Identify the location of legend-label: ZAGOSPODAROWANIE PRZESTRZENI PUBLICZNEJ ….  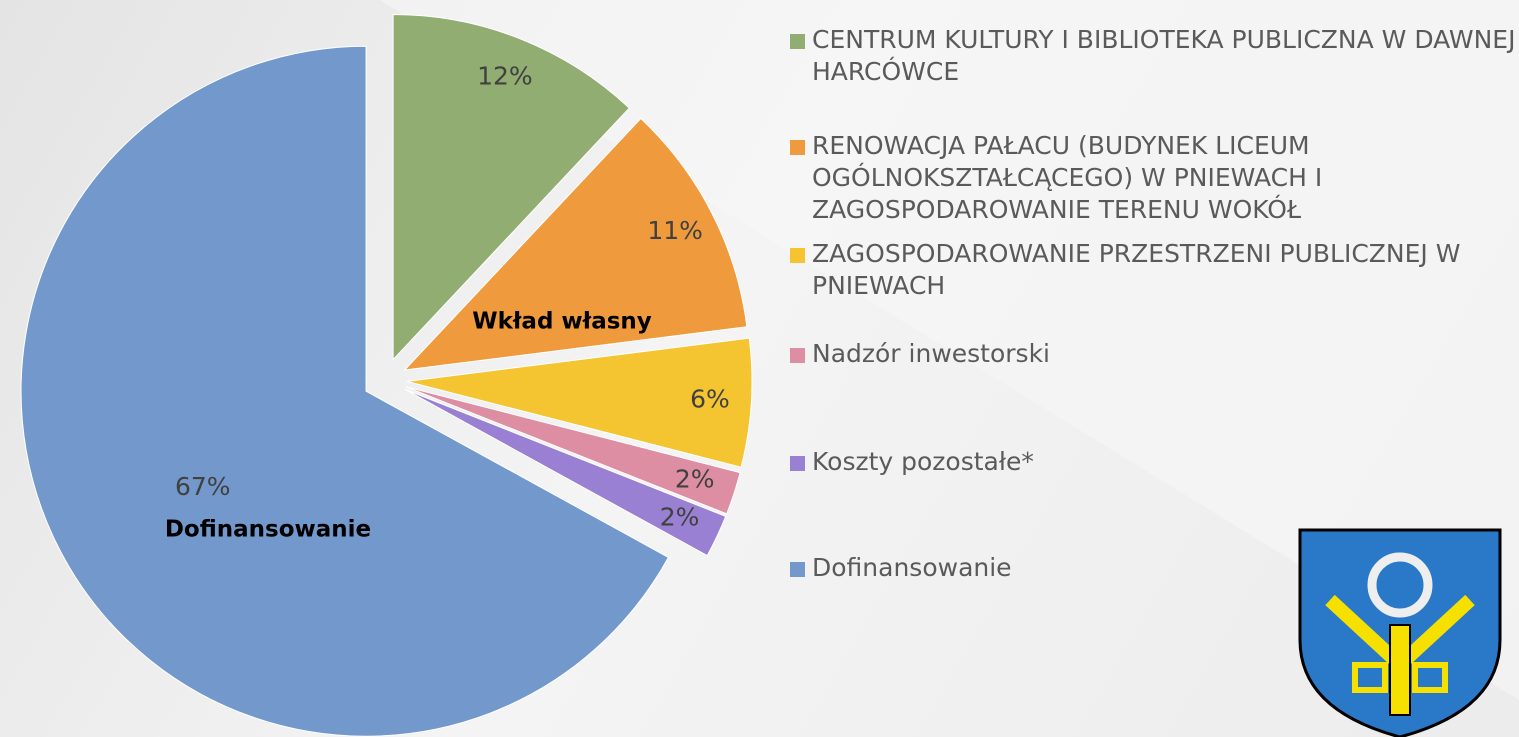
(1136, 269).